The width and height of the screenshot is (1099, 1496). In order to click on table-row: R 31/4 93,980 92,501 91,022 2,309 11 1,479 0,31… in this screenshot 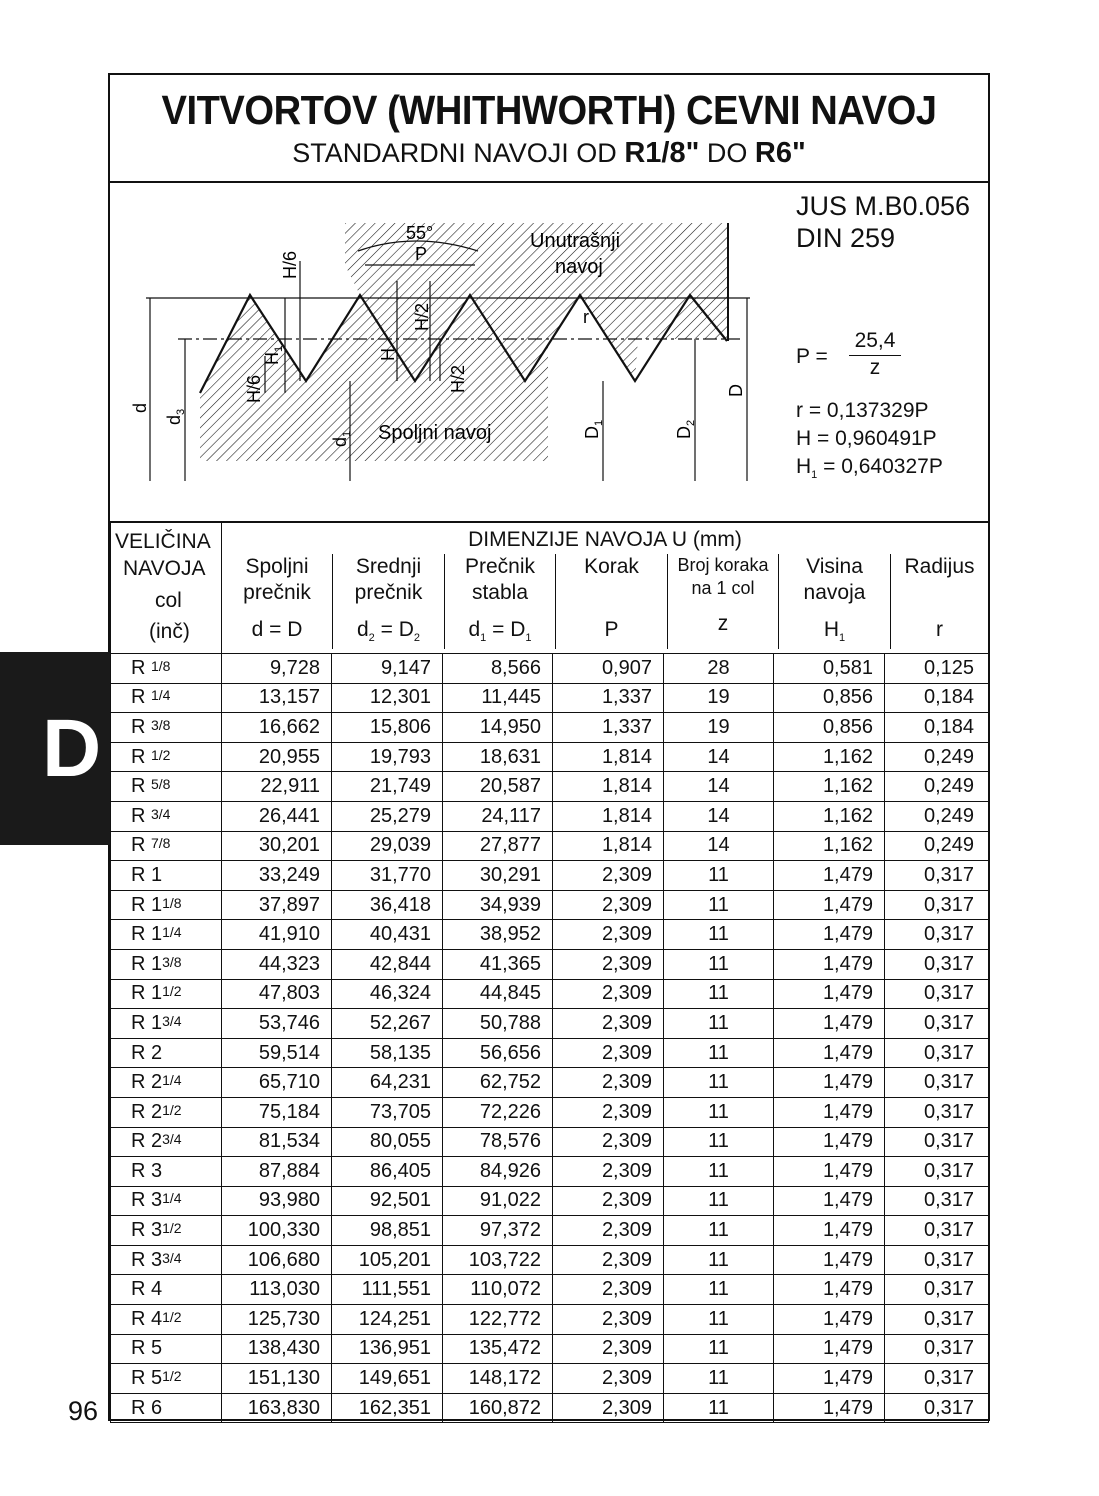, I will do `click(550, 1201)`.